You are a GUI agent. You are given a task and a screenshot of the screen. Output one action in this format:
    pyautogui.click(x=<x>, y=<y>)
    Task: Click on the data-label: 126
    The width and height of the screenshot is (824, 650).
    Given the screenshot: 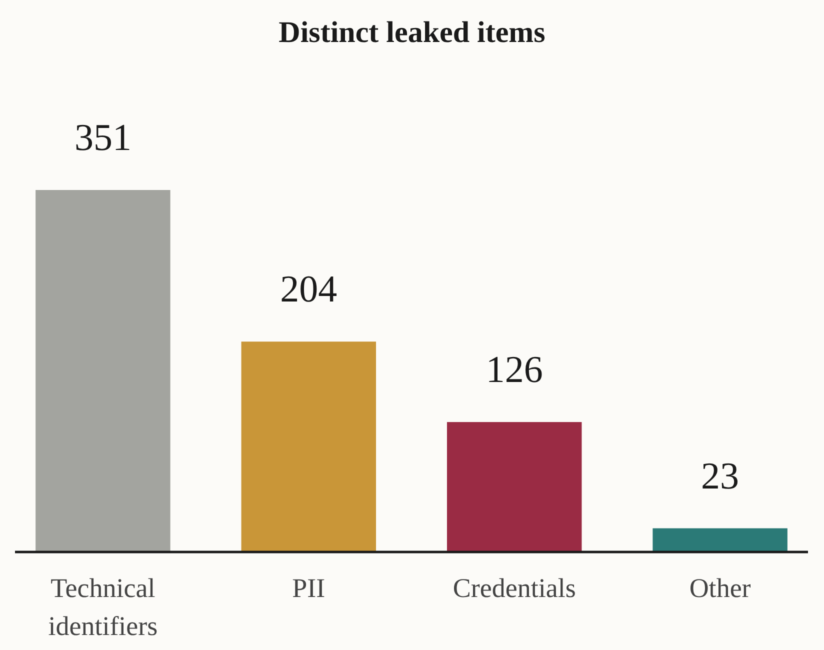 What is the action you would take?
    pyautogui.click(x=514, y=370)
    